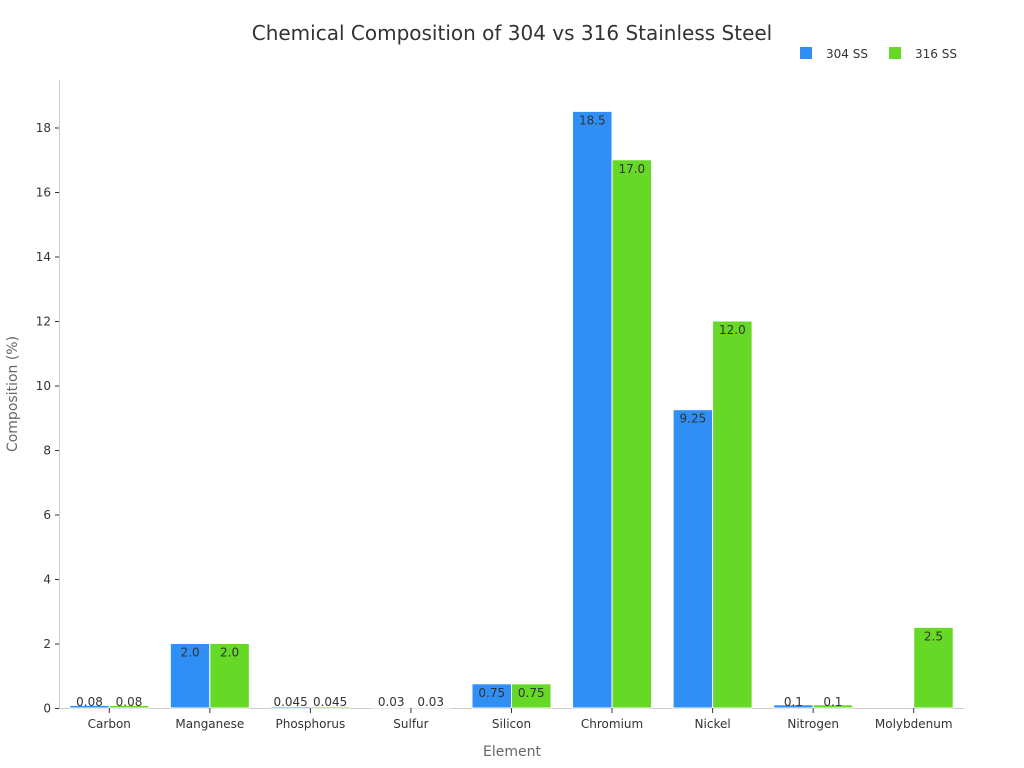 The height and width of the screenshot is (768, 1024). Describe the element at coordinates (914, 724) in the screenshot. I see `x-tick-label-molybdenum: Molybdenum` at that location.